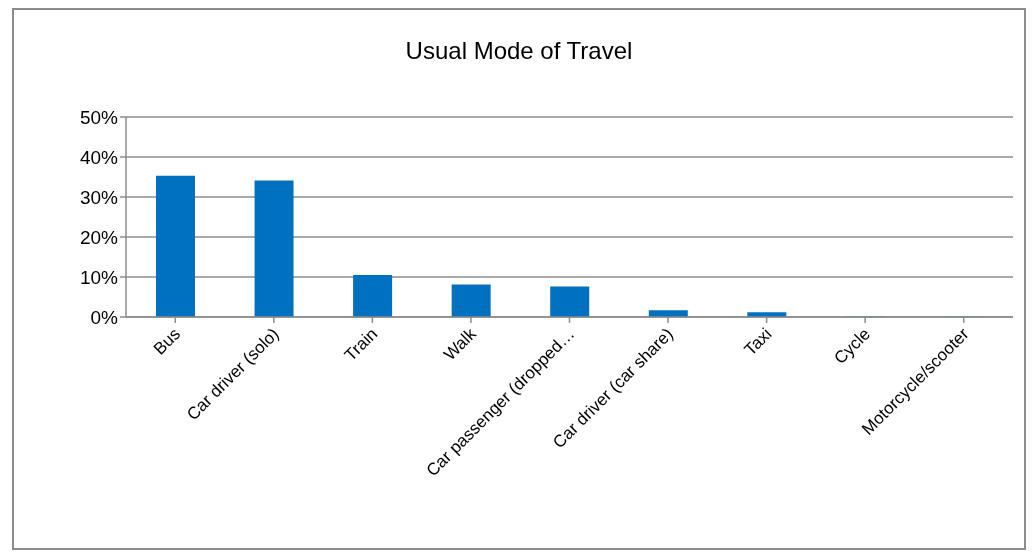  Describe the element at coordinates (99, 237) in the screenshot. I see `y-tick-label: 20%` at that location.